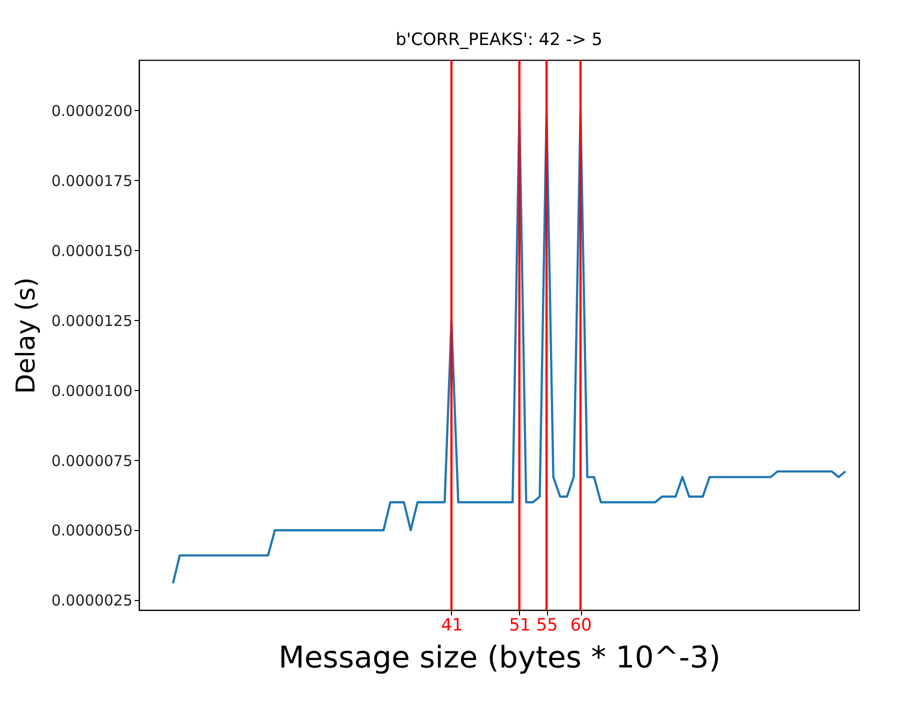 This screenshot has width=915, height=704. Describe the element at coordinates (91, 601) in the screenshot. I see `y-tick-label: 0.0000025` at that location.